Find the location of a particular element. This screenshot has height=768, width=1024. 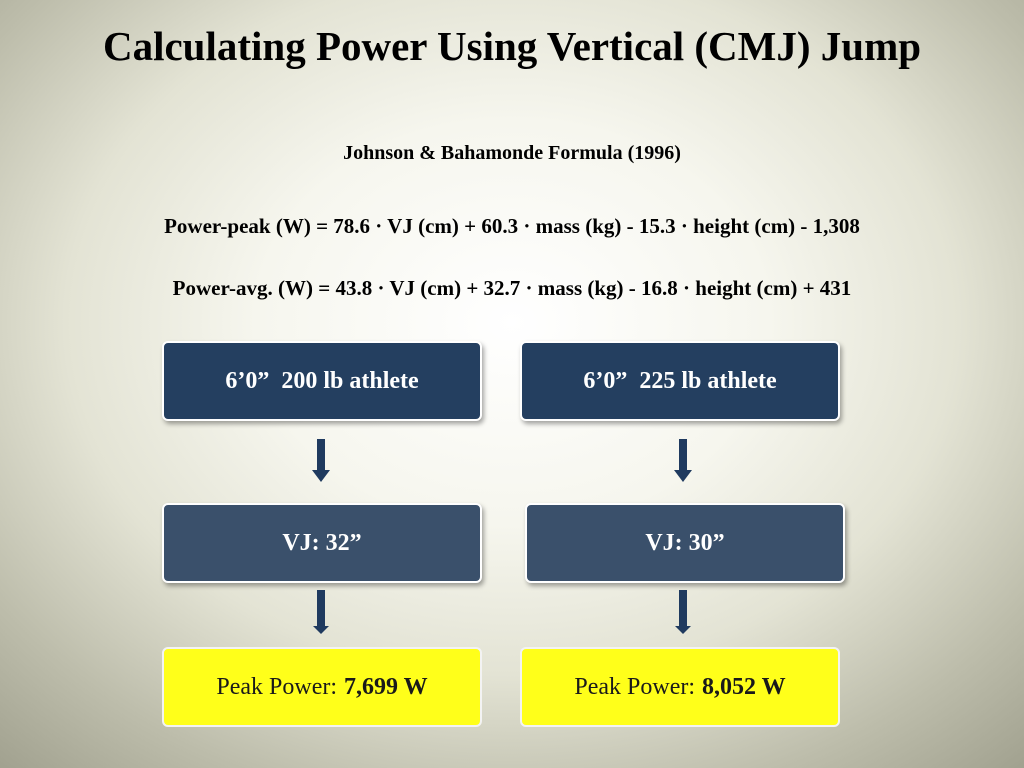

peak-power-box-left: Peak Power: 7,699 W is located at coordinates (322, 687).